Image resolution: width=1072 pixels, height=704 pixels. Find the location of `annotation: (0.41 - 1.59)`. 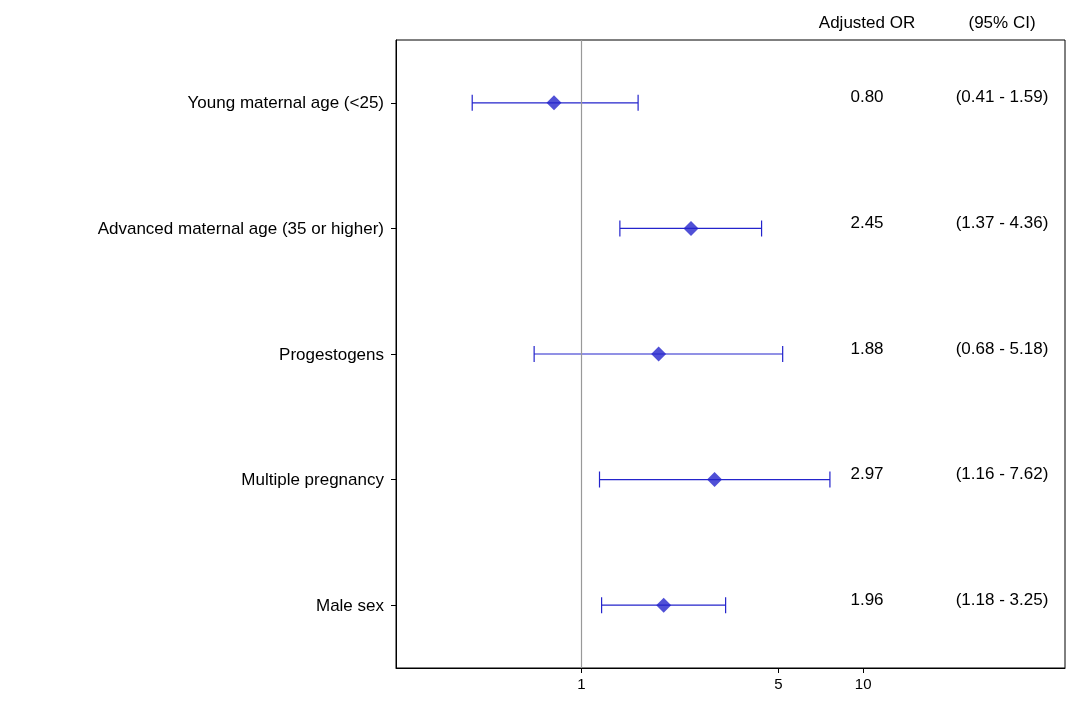

annotation: (0.41 - 1.59) is located at coordinates (1002, 97).